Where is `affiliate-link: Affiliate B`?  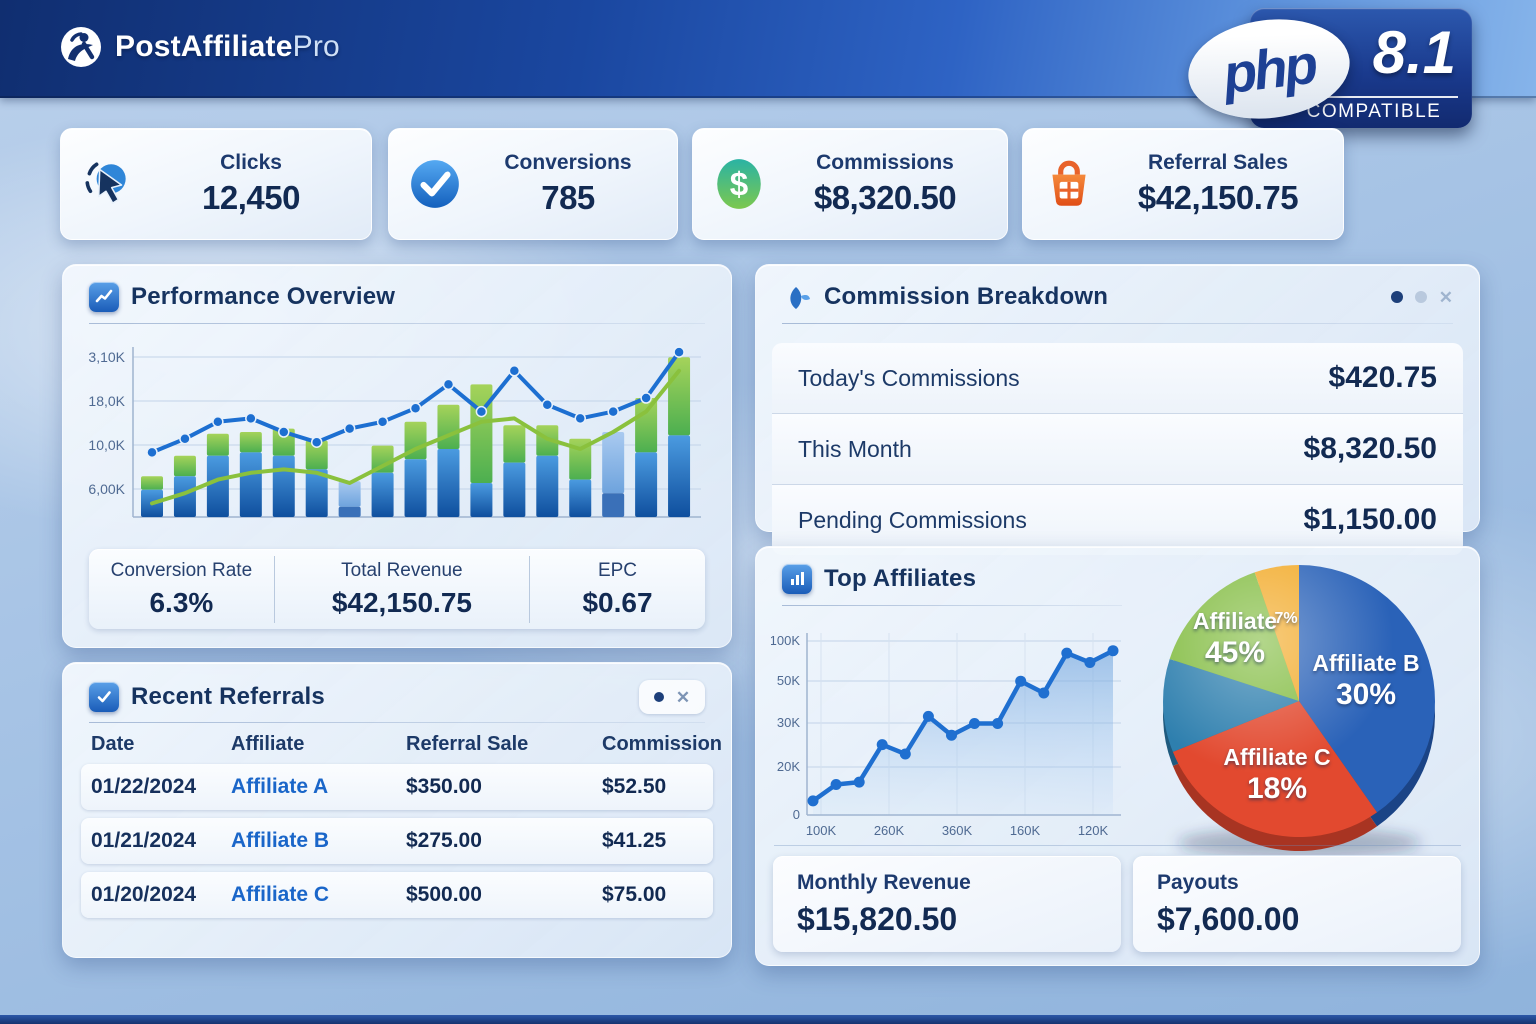
affiliate-link: Affiliate B is located at coordinates (280, 840).